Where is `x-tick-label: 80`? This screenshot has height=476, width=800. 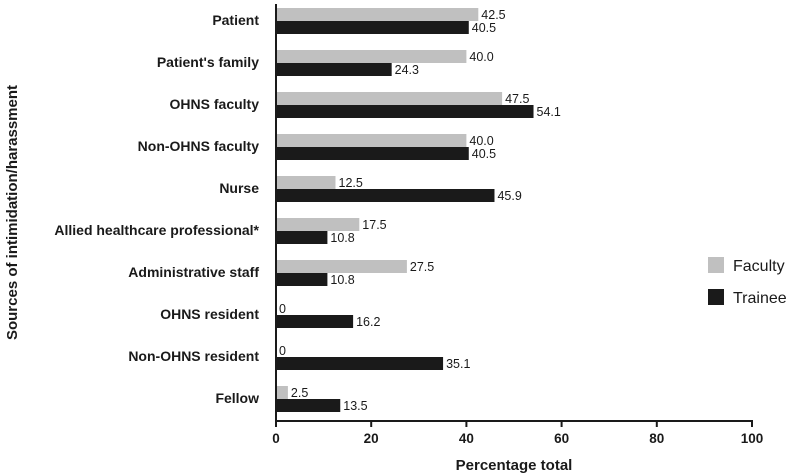
x-tick-label: 80 is located at coordinates (656, 438).